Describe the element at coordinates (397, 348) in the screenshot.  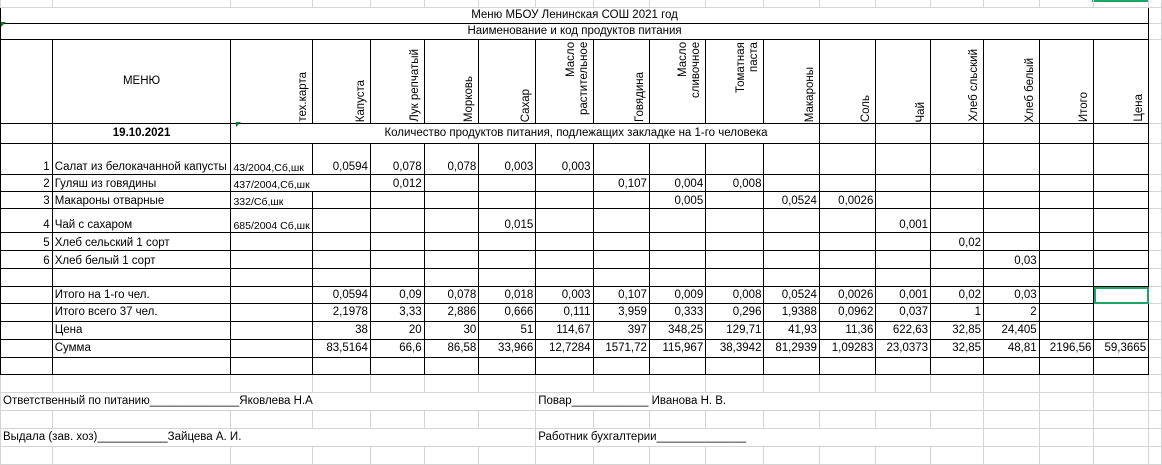
I see `totals-value: 66,6` at that location.